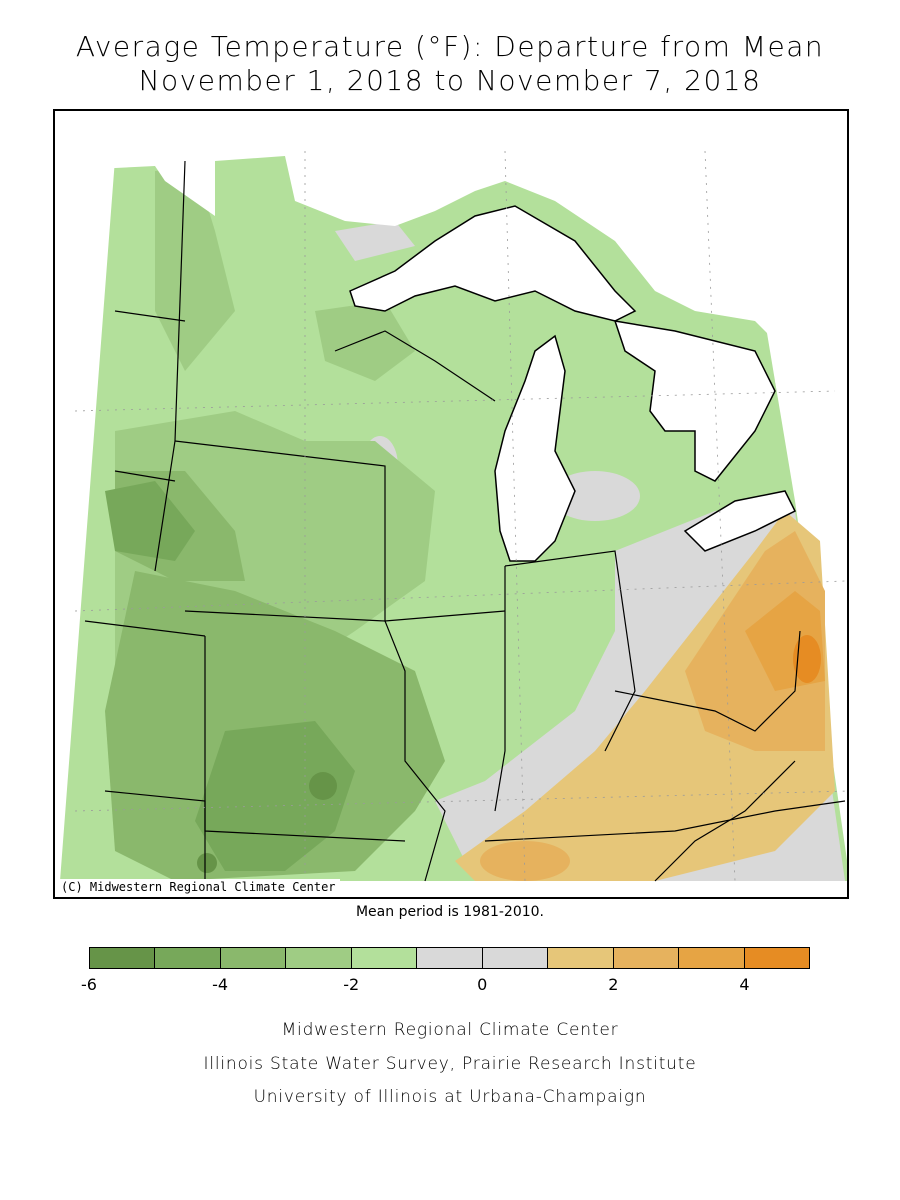 Image resolution: width=900 pixels, height=1200 pixels. Describe the element at coordinates (89, 984) in the screenshot. I see `legend-tick-label: -6` at that location.